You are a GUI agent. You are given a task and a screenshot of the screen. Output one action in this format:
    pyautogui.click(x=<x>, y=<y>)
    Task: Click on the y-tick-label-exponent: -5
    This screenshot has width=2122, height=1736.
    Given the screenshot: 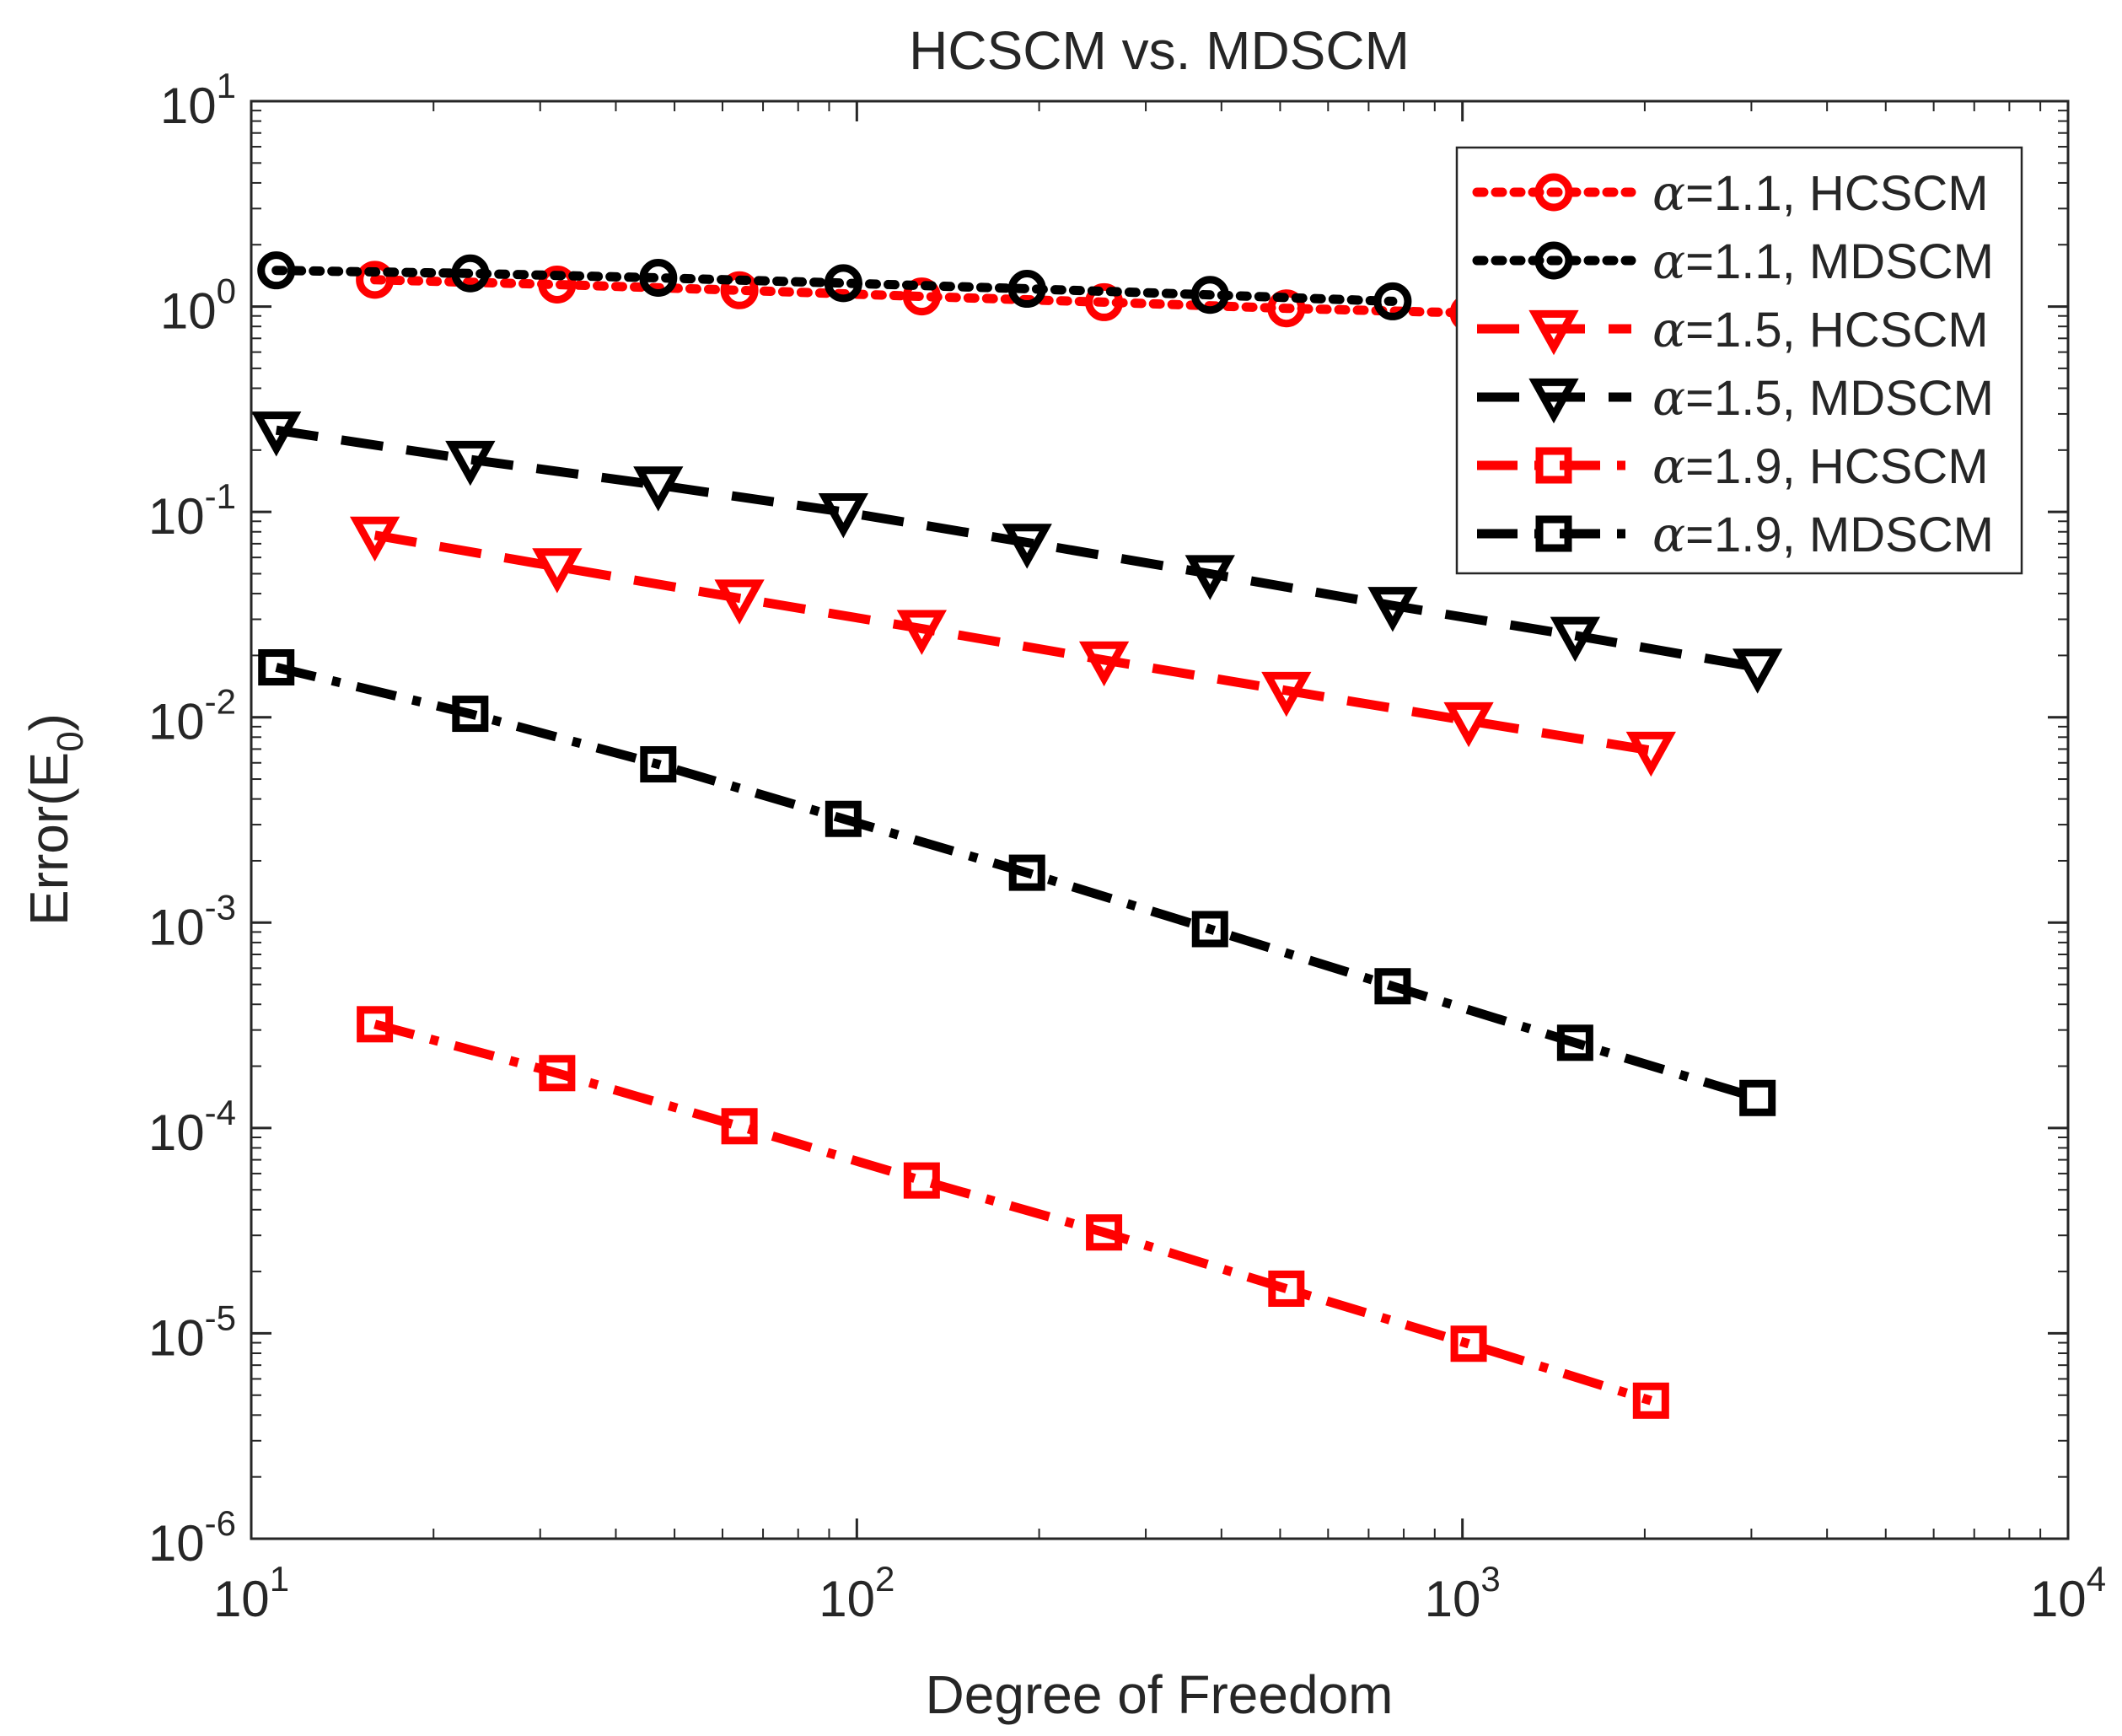 What is the action you would take?
    pyautogui.click(x=220, y=1317)
    